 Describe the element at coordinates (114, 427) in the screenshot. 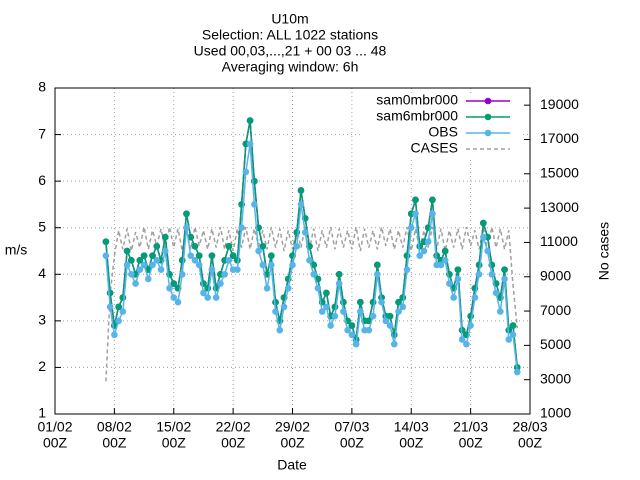

I see `x-tick-label: 08/02` at that location.